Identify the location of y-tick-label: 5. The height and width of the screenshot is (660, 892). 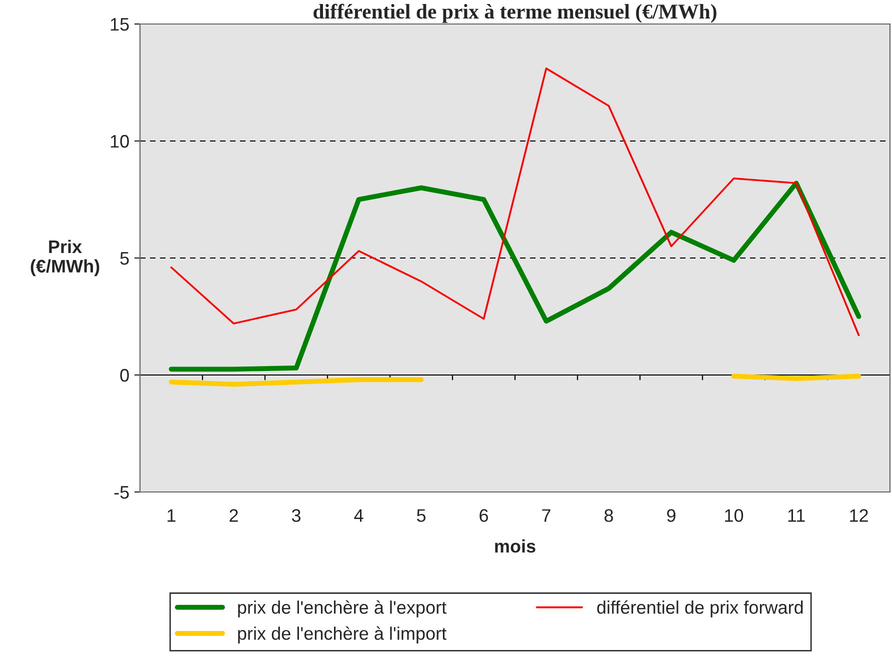
(124, 258).